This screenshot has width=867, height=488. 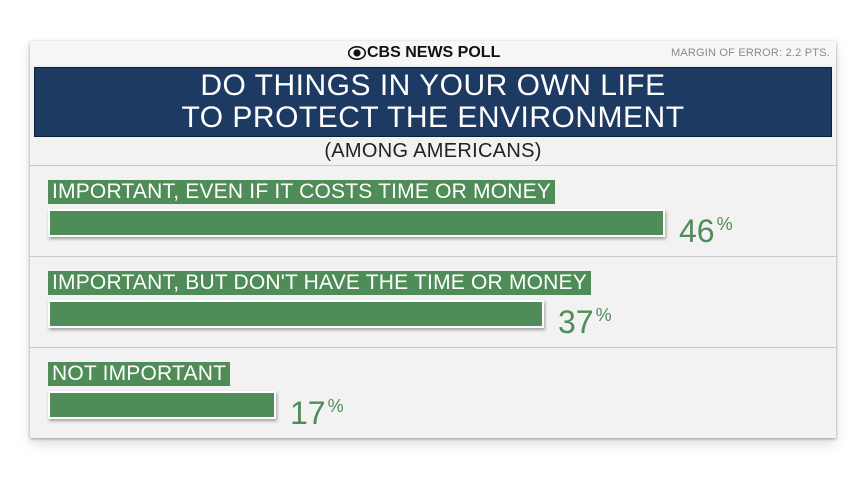 I want to click on value-number: 46, so click(x=697, y=231).